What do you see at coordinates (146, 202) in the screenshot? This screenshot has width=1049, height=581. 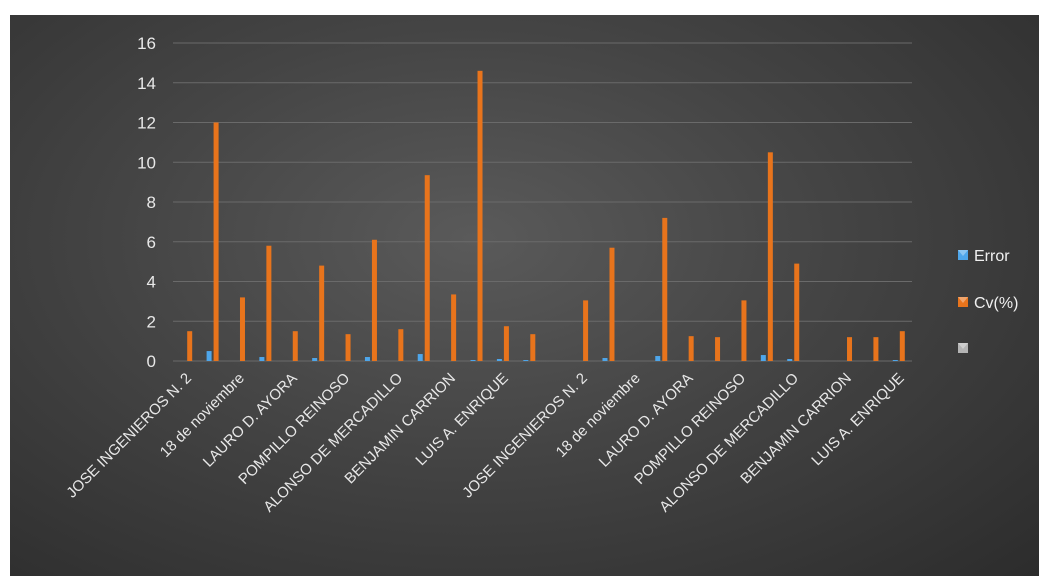 I see `y-axis: 0 2 4 6 8 10 12 14 16` at bounding box center [146, 202].